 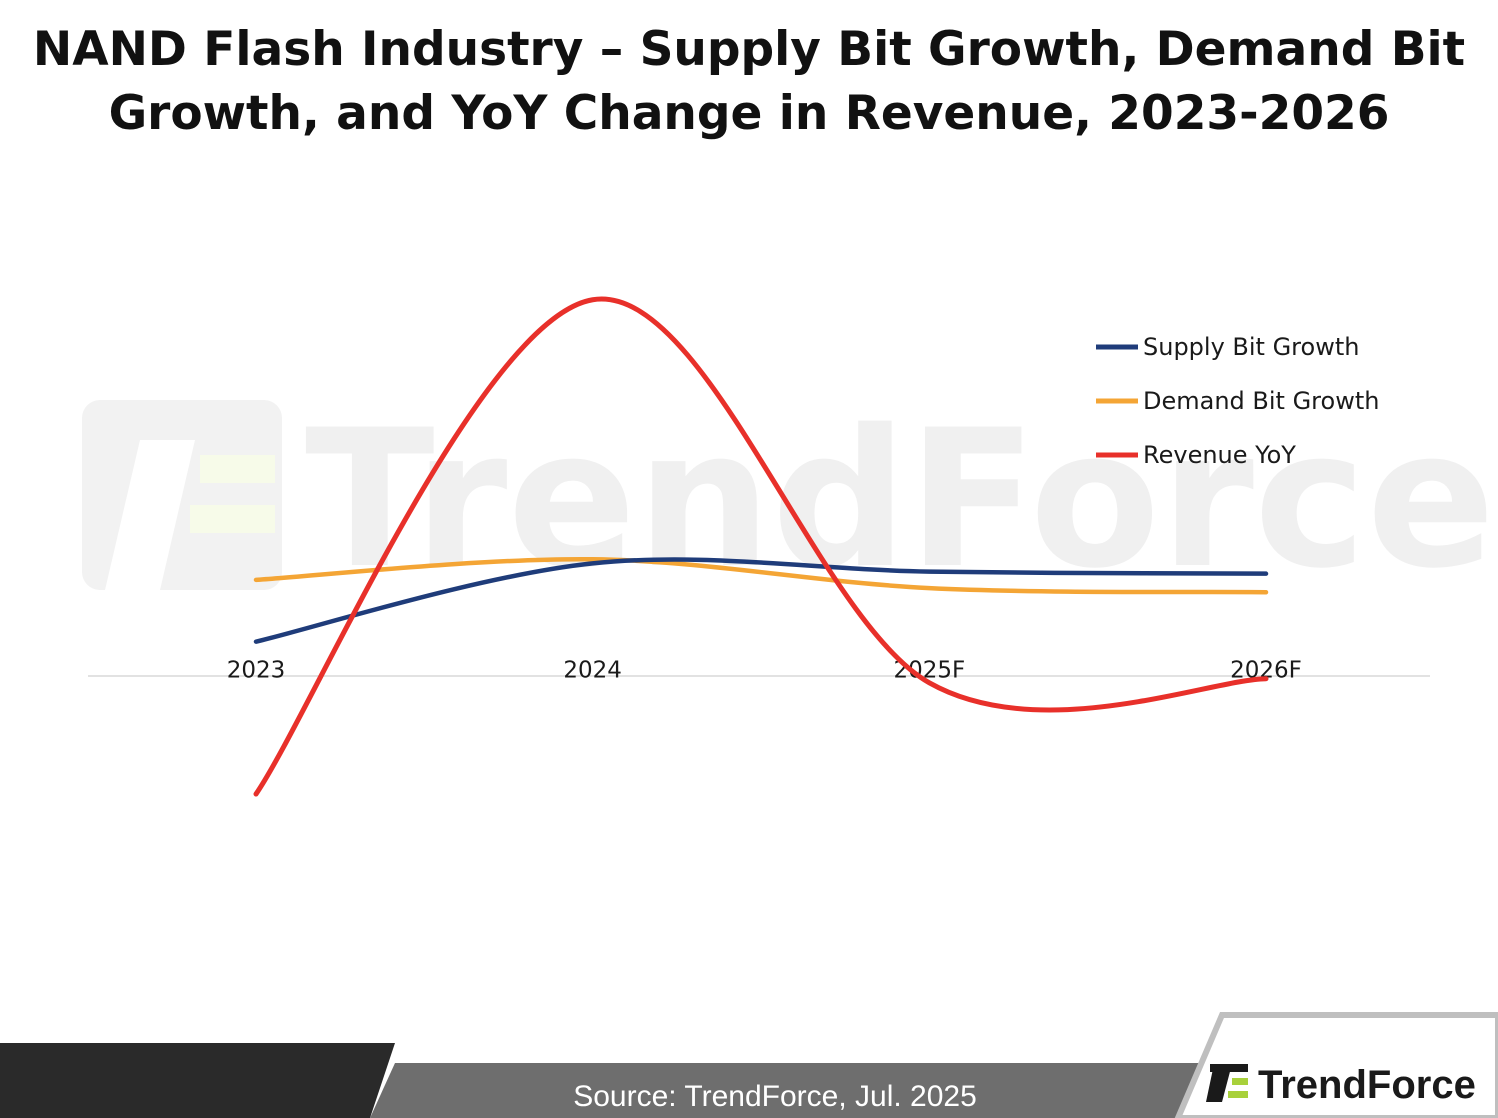 I want to click on x-tick-label: 2023, so click(x=256, y=670).